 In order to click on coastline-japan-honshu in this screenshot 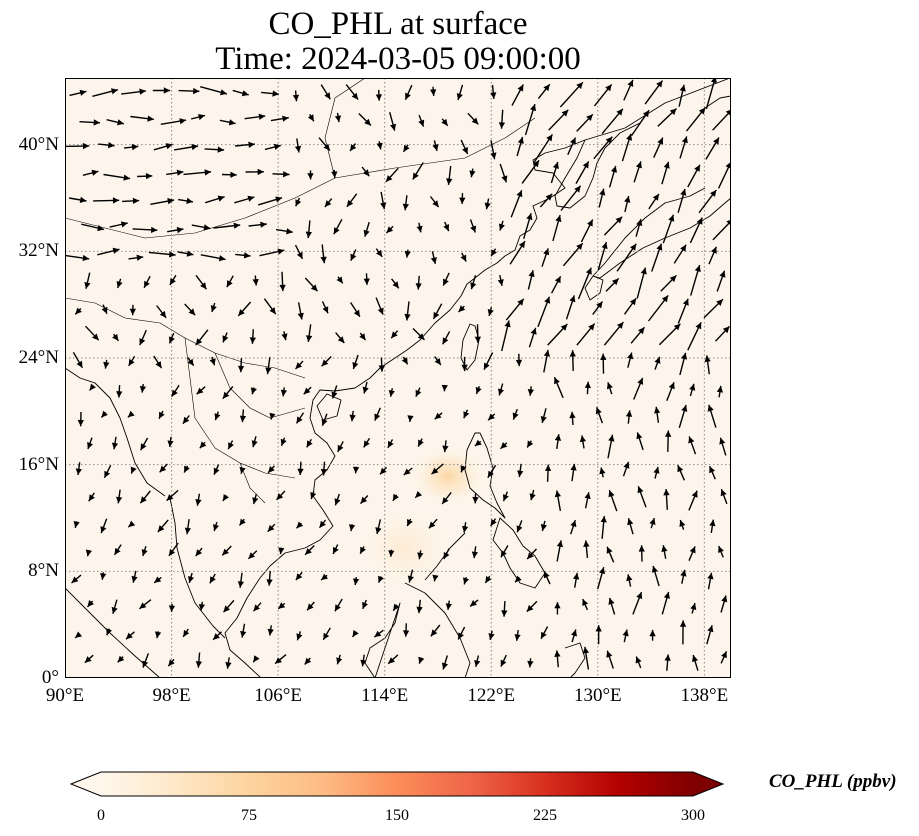, I will do `click(661, 233)`.